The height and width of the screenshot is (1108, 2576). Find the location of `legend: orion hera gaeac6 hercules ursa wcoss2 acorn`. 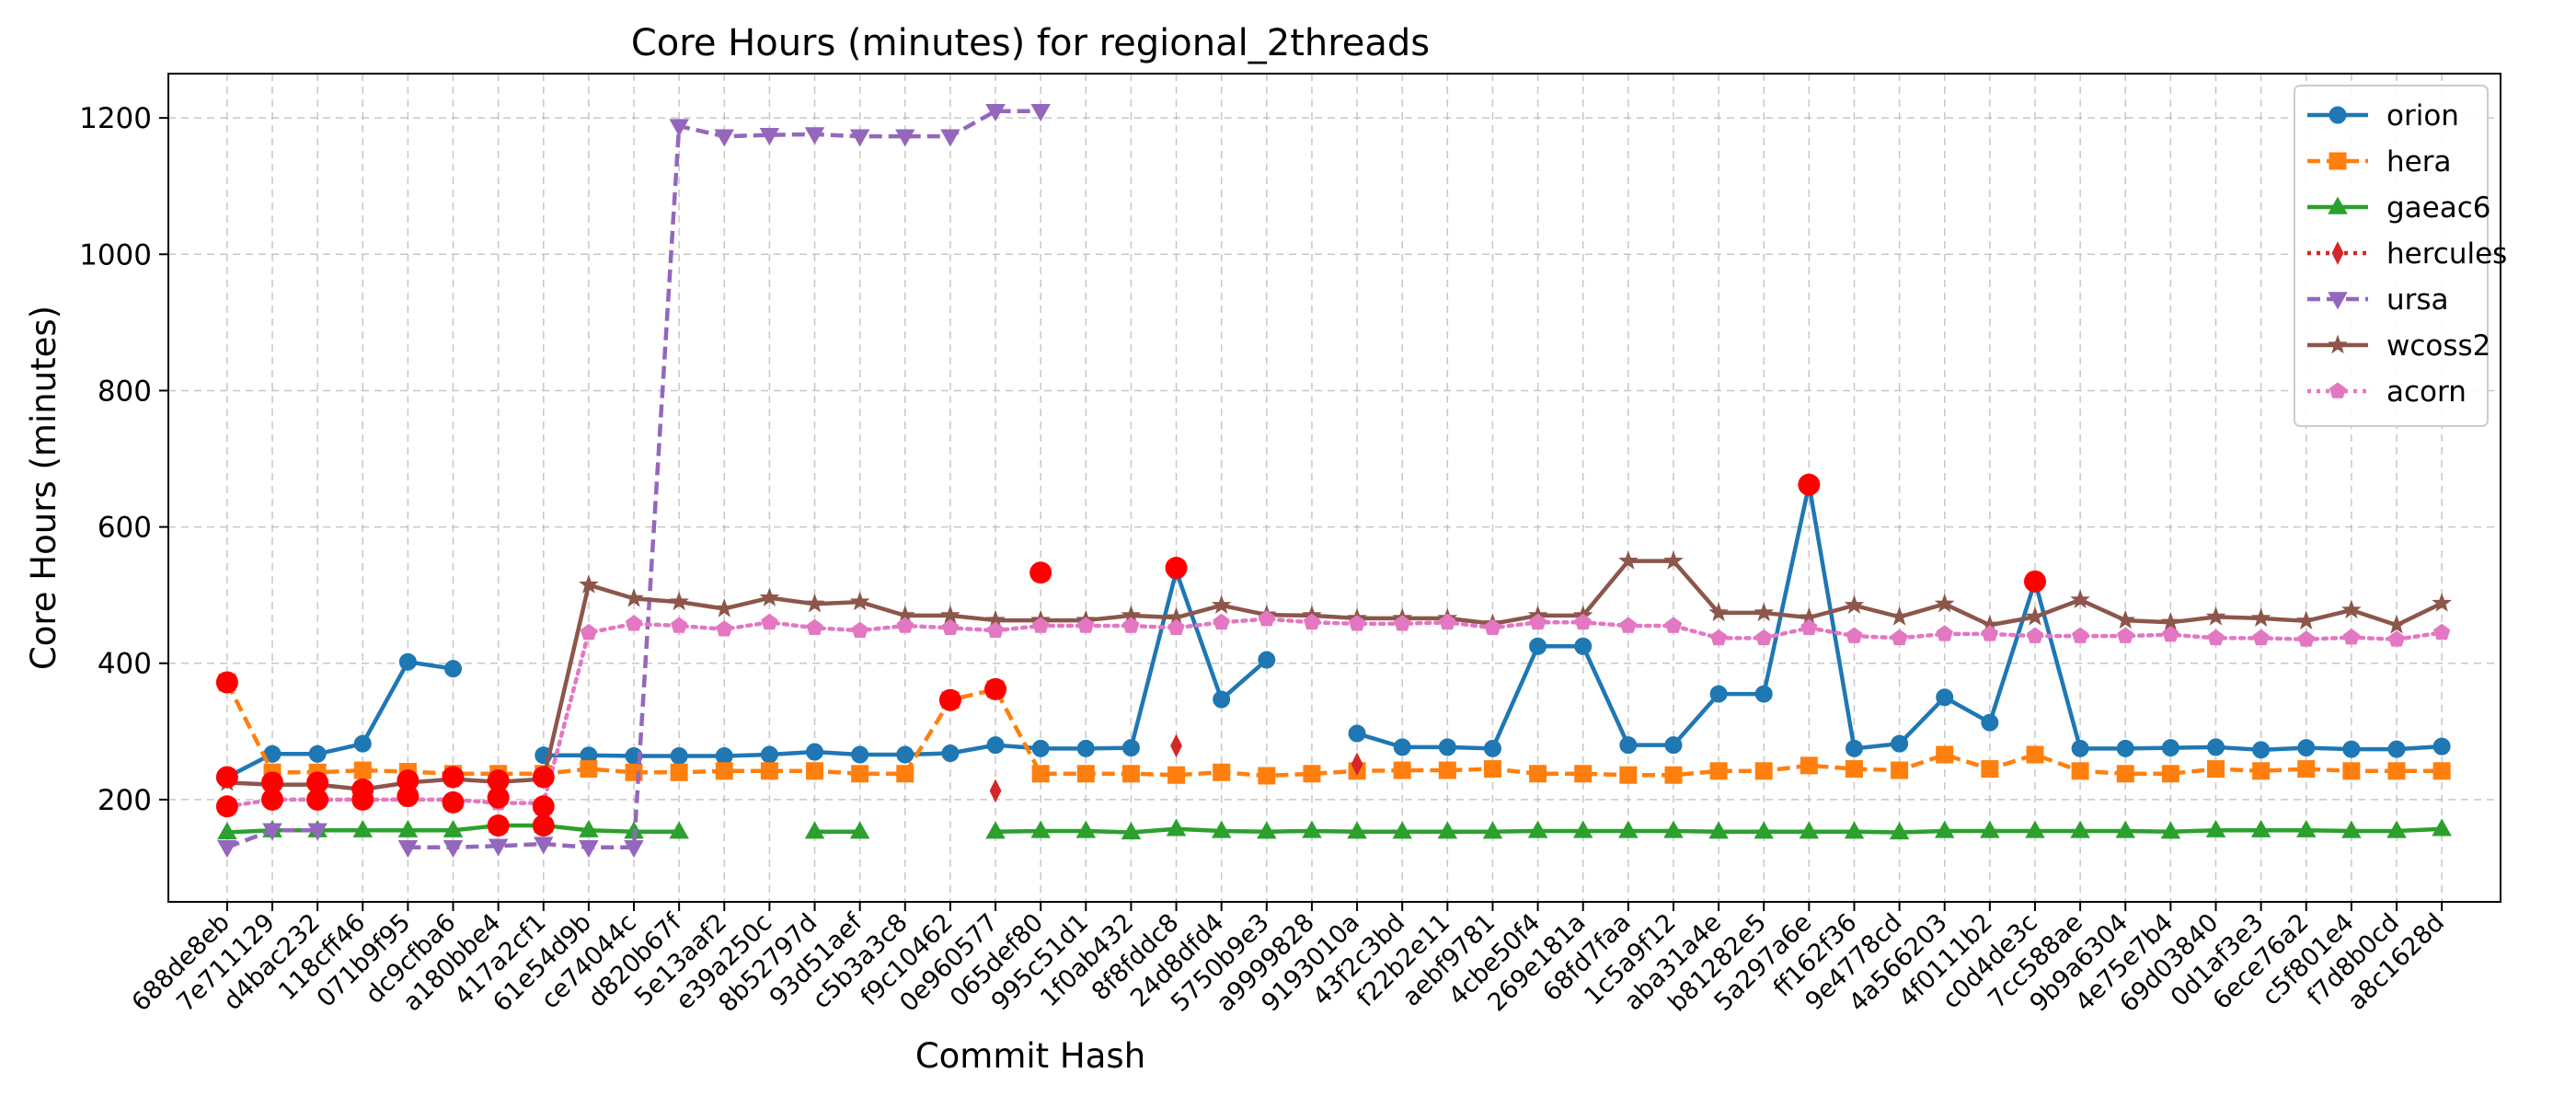

legend: orion hera gaeac6 hercules ursa wcoss2 acorn is located at coordinates (2400, 256).